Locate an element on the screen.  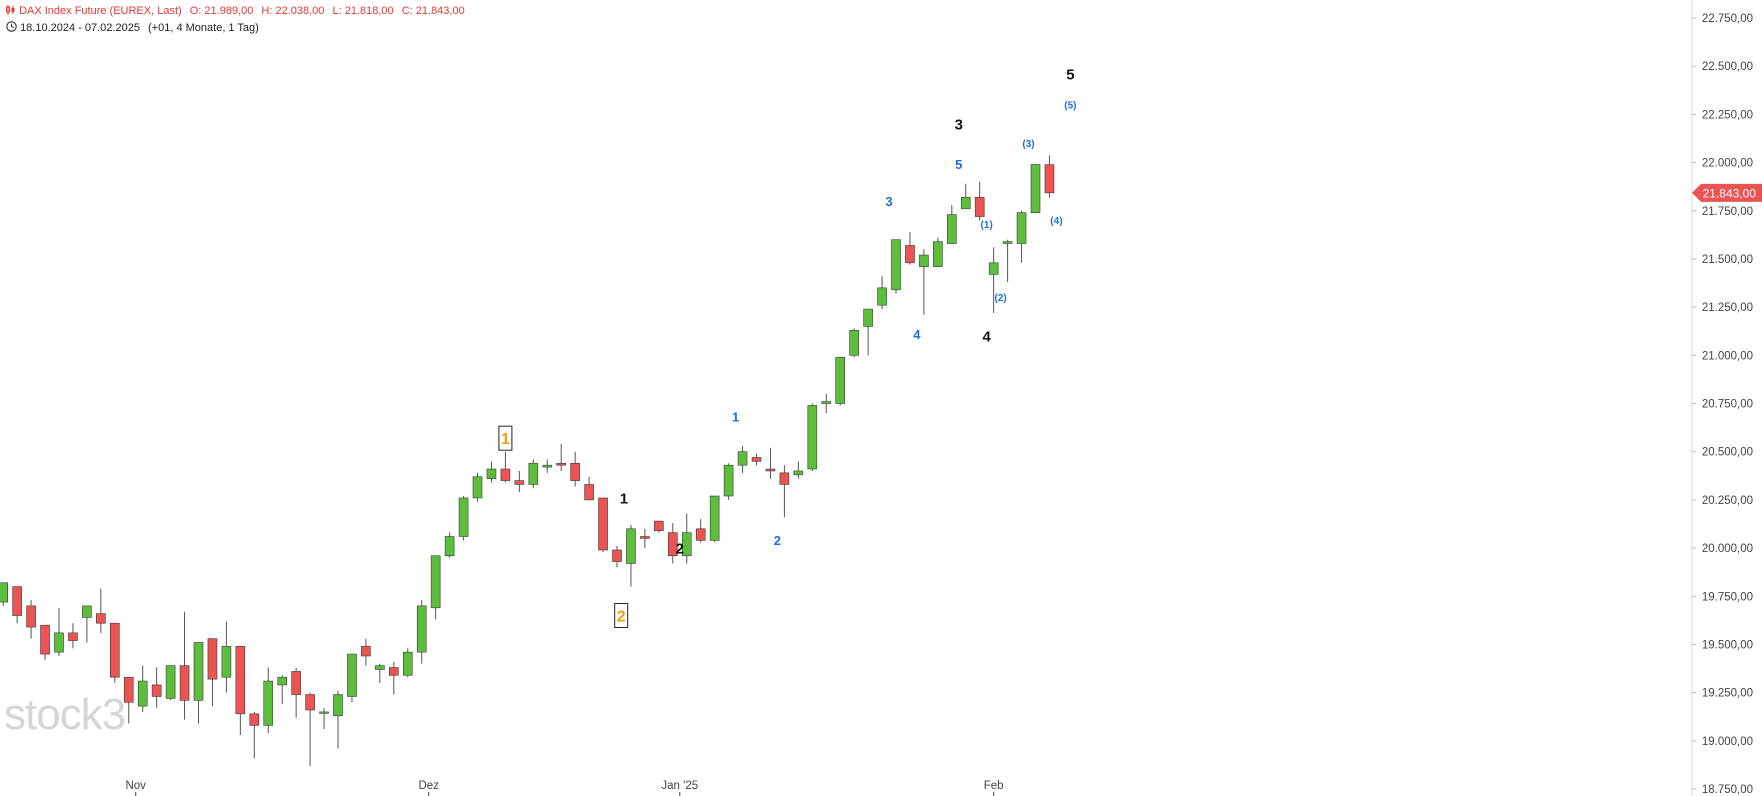
y-tick-label: 22.000,00 is located at coordinates (1727, 164).